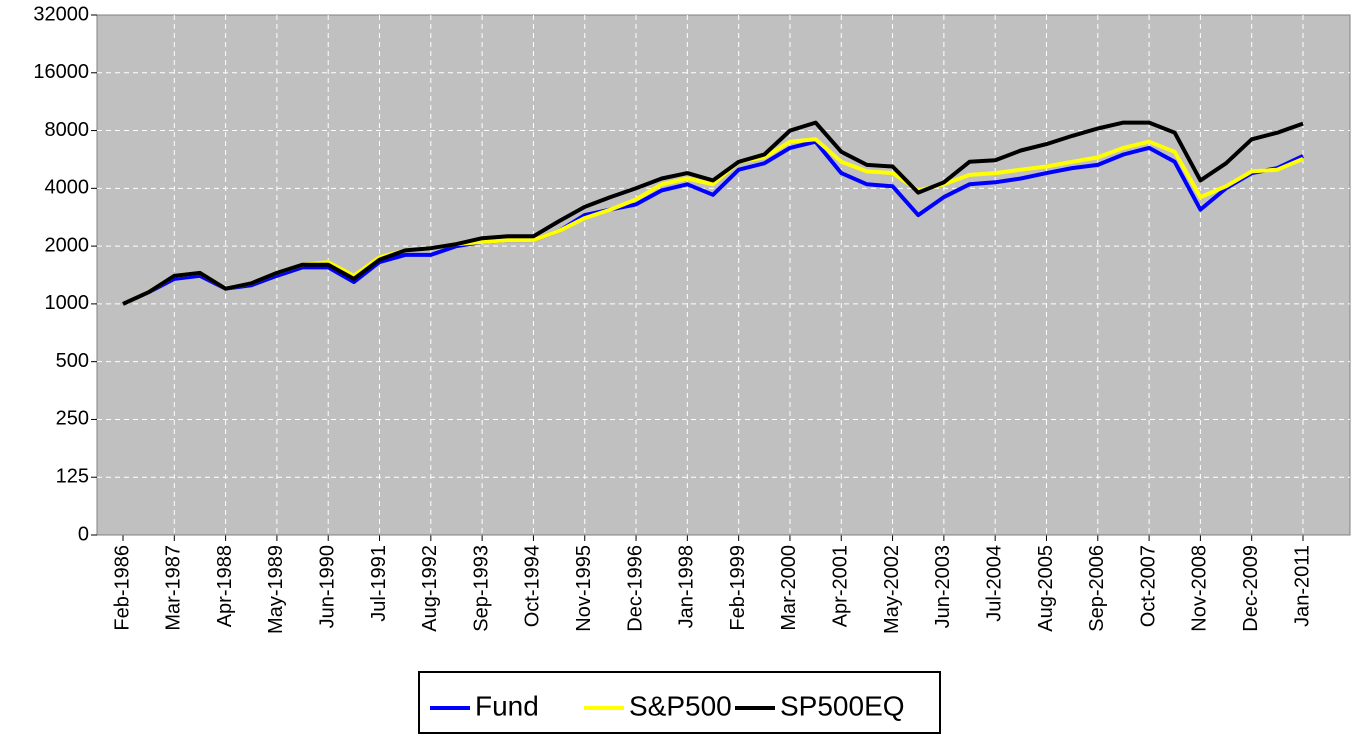 The height and width of the screenshot is (735, 1368). Describe the element at coordinates (789, 588) in the screenshot. I see `x-tick-label: Mar-2000` at that location.